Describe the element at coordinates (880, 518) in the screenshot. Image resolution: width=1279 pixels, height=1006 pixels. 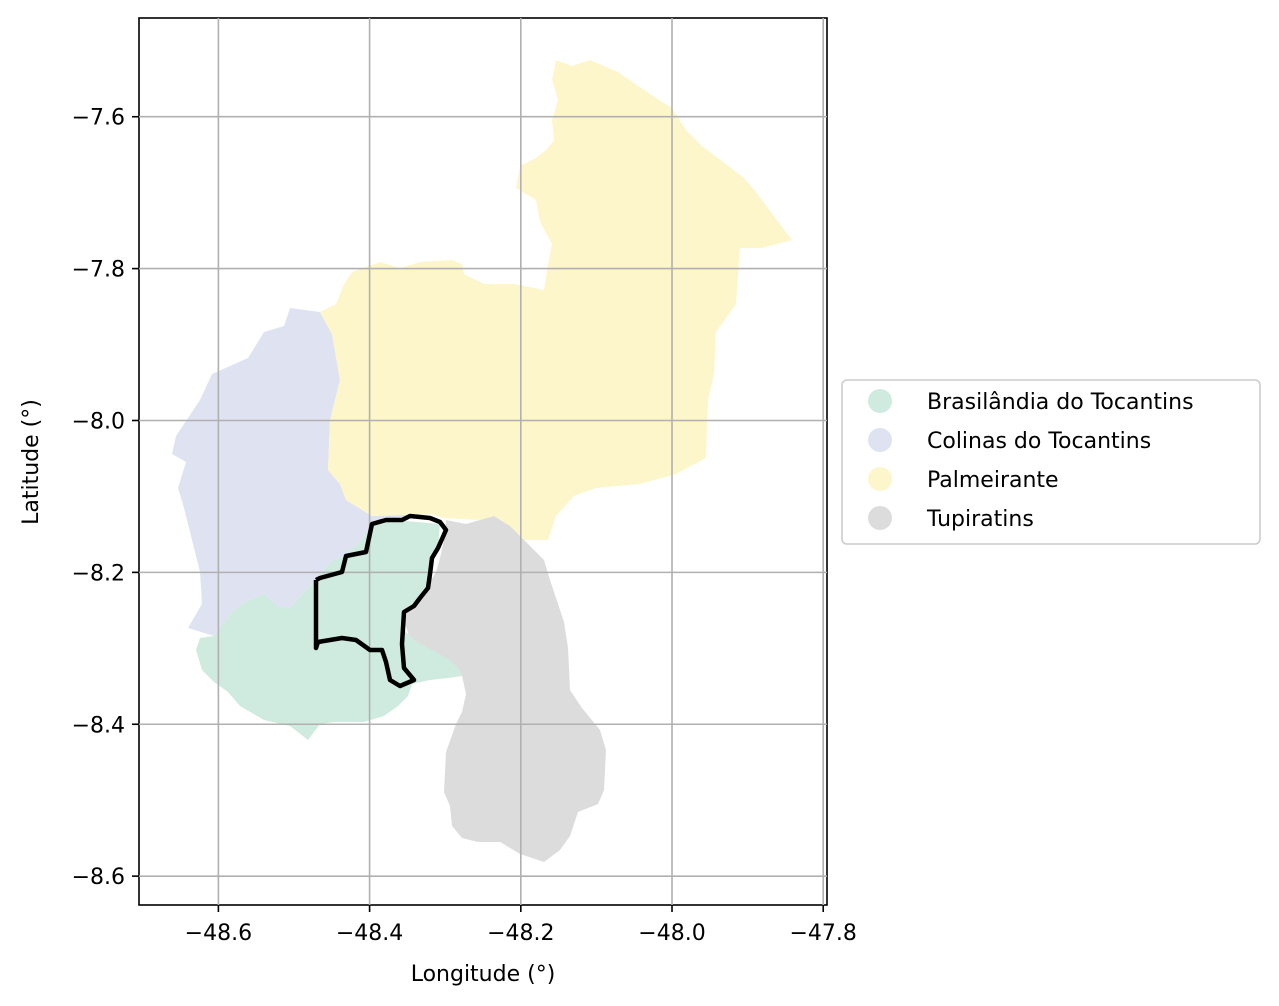
I see `legend-marker-tupiratins` at that location.